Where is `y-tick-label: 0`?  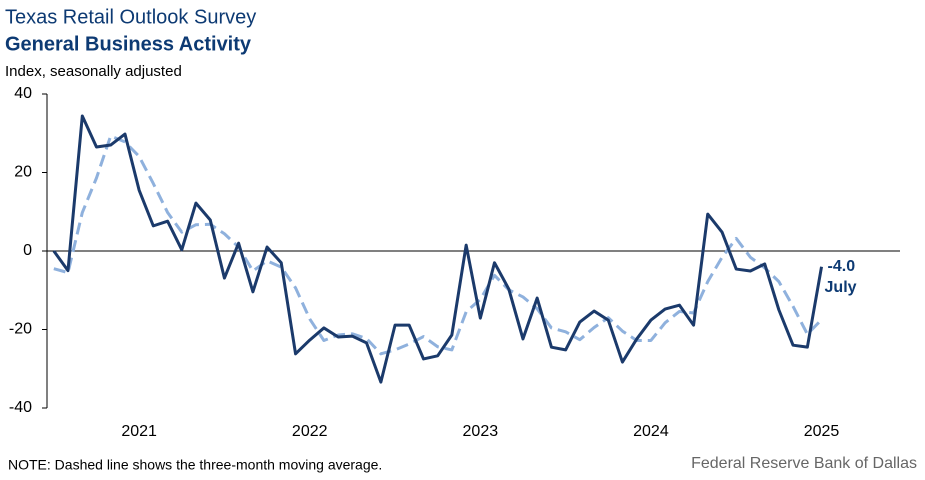
y-tick-label: 0 is located at coordinates (27, 250).